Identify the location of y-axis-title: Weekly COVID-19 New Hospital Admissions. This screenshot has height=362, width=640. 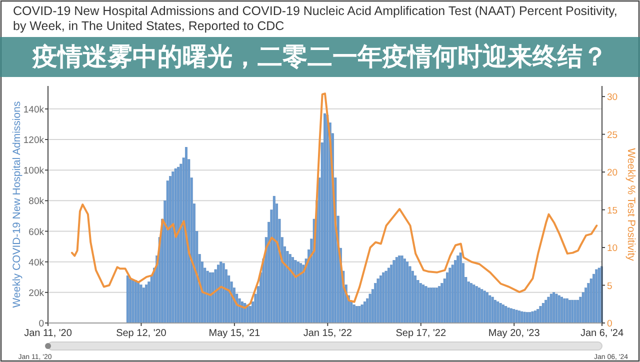
(17, 204).